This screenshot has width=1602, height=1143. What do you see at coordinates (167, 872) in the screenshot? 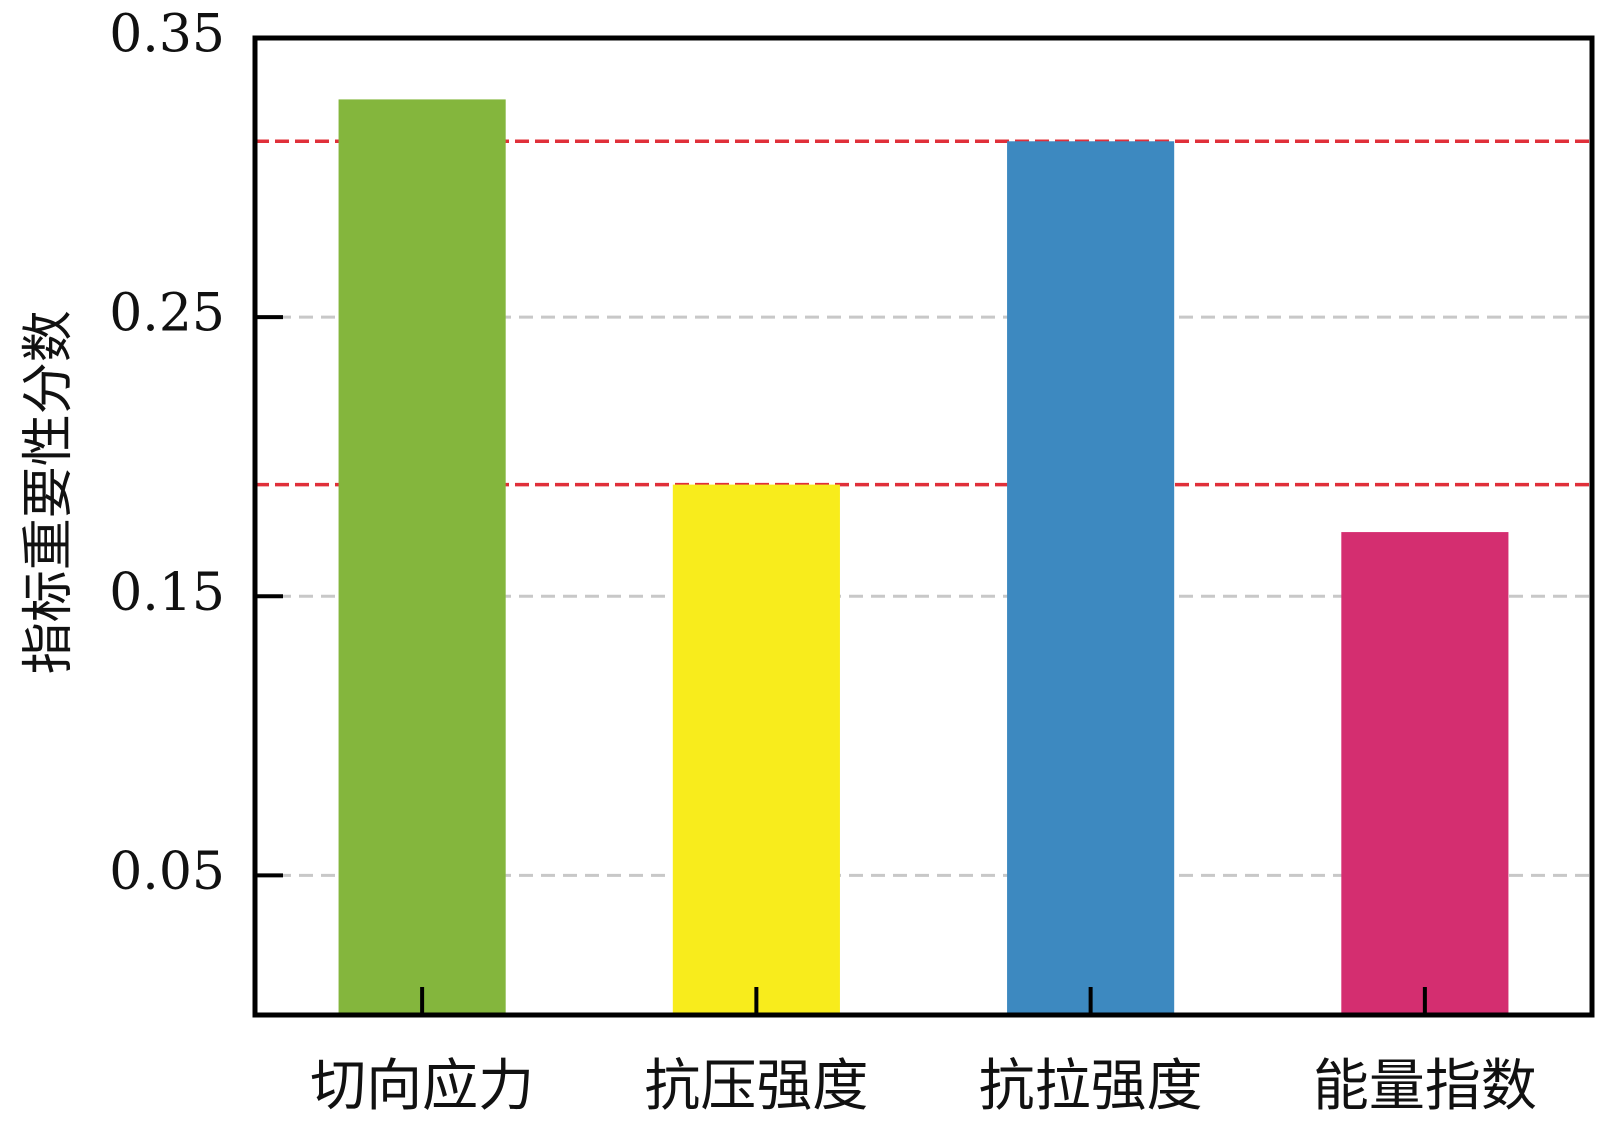
I see `y-tick-label: 0.05` at bounding box center [167, 872].